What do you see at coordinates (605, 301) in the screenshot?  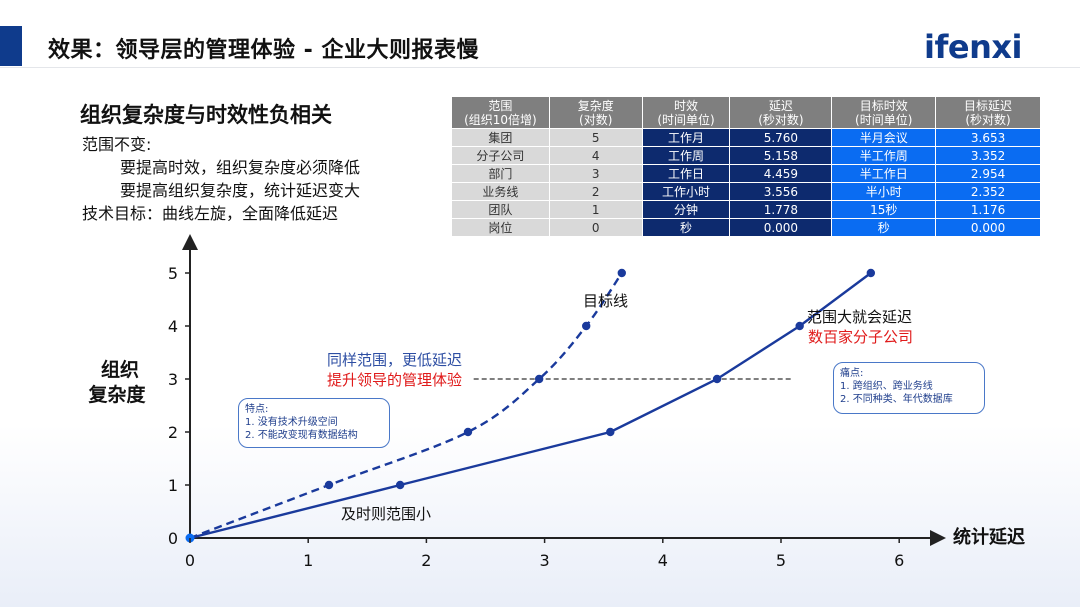 I see `target-line-label: 目标线` at bounding box center [605, 301].